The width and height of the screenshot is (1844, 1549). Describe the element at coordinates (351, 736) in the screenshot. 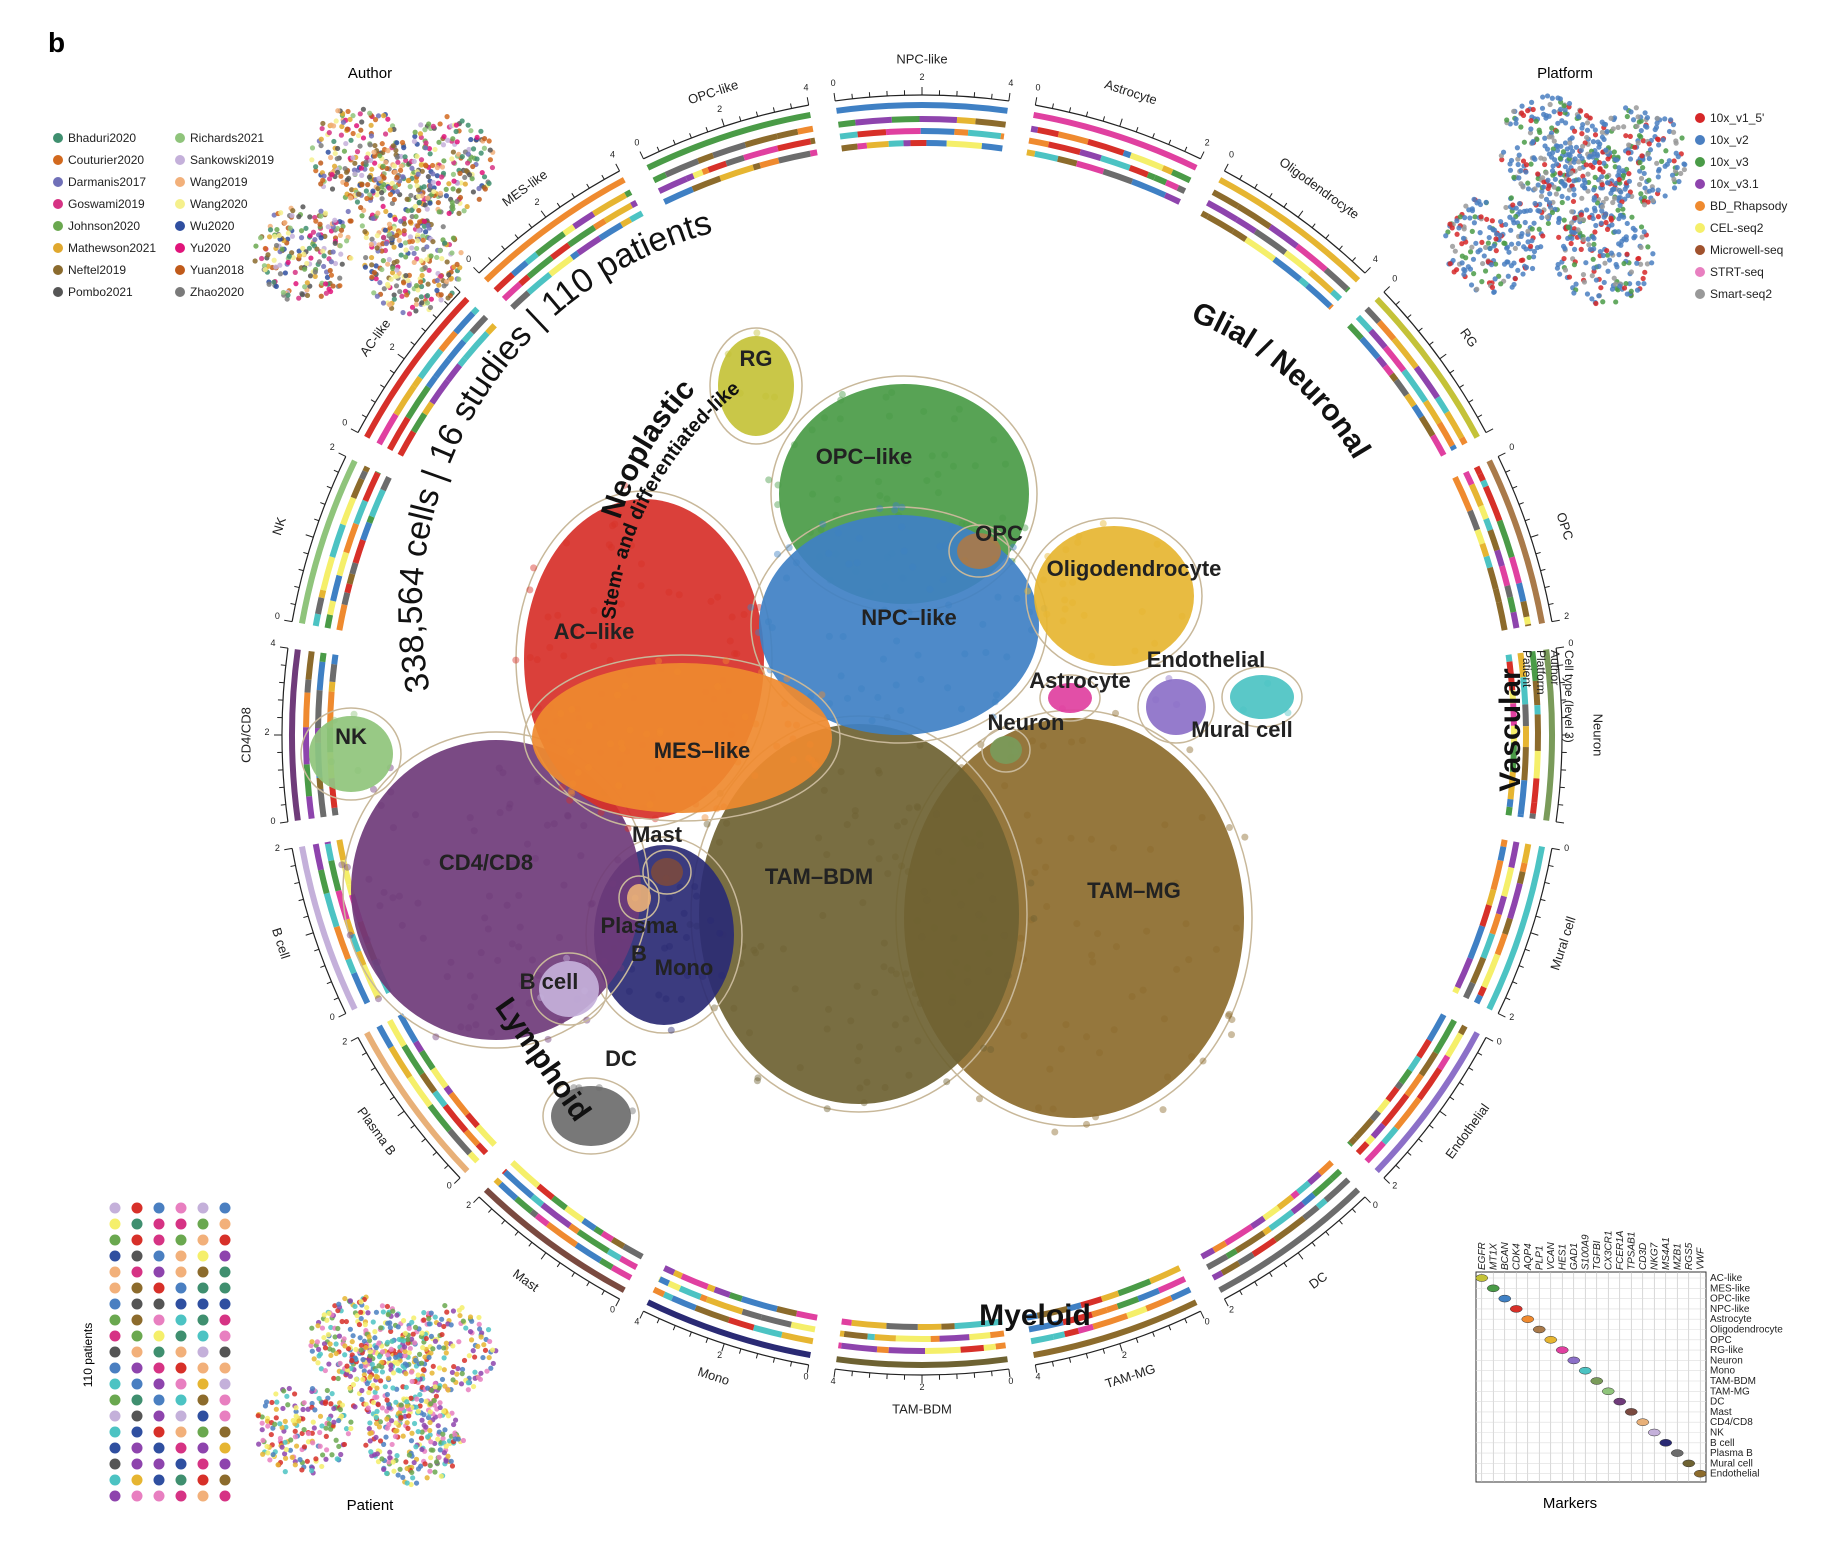

I see `cluster-label: NK` at that location.